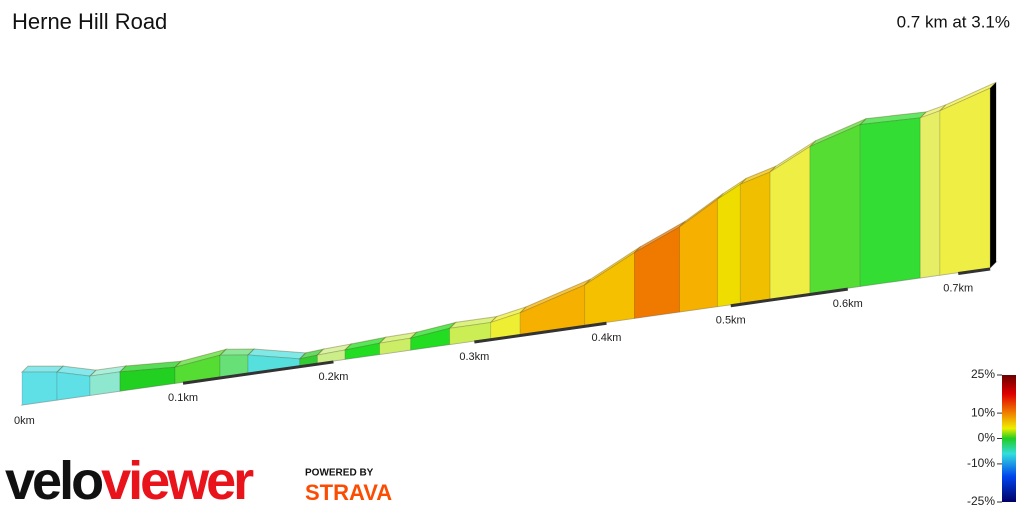  I want to click on color-tick-label: 0%, so click(987, 438).